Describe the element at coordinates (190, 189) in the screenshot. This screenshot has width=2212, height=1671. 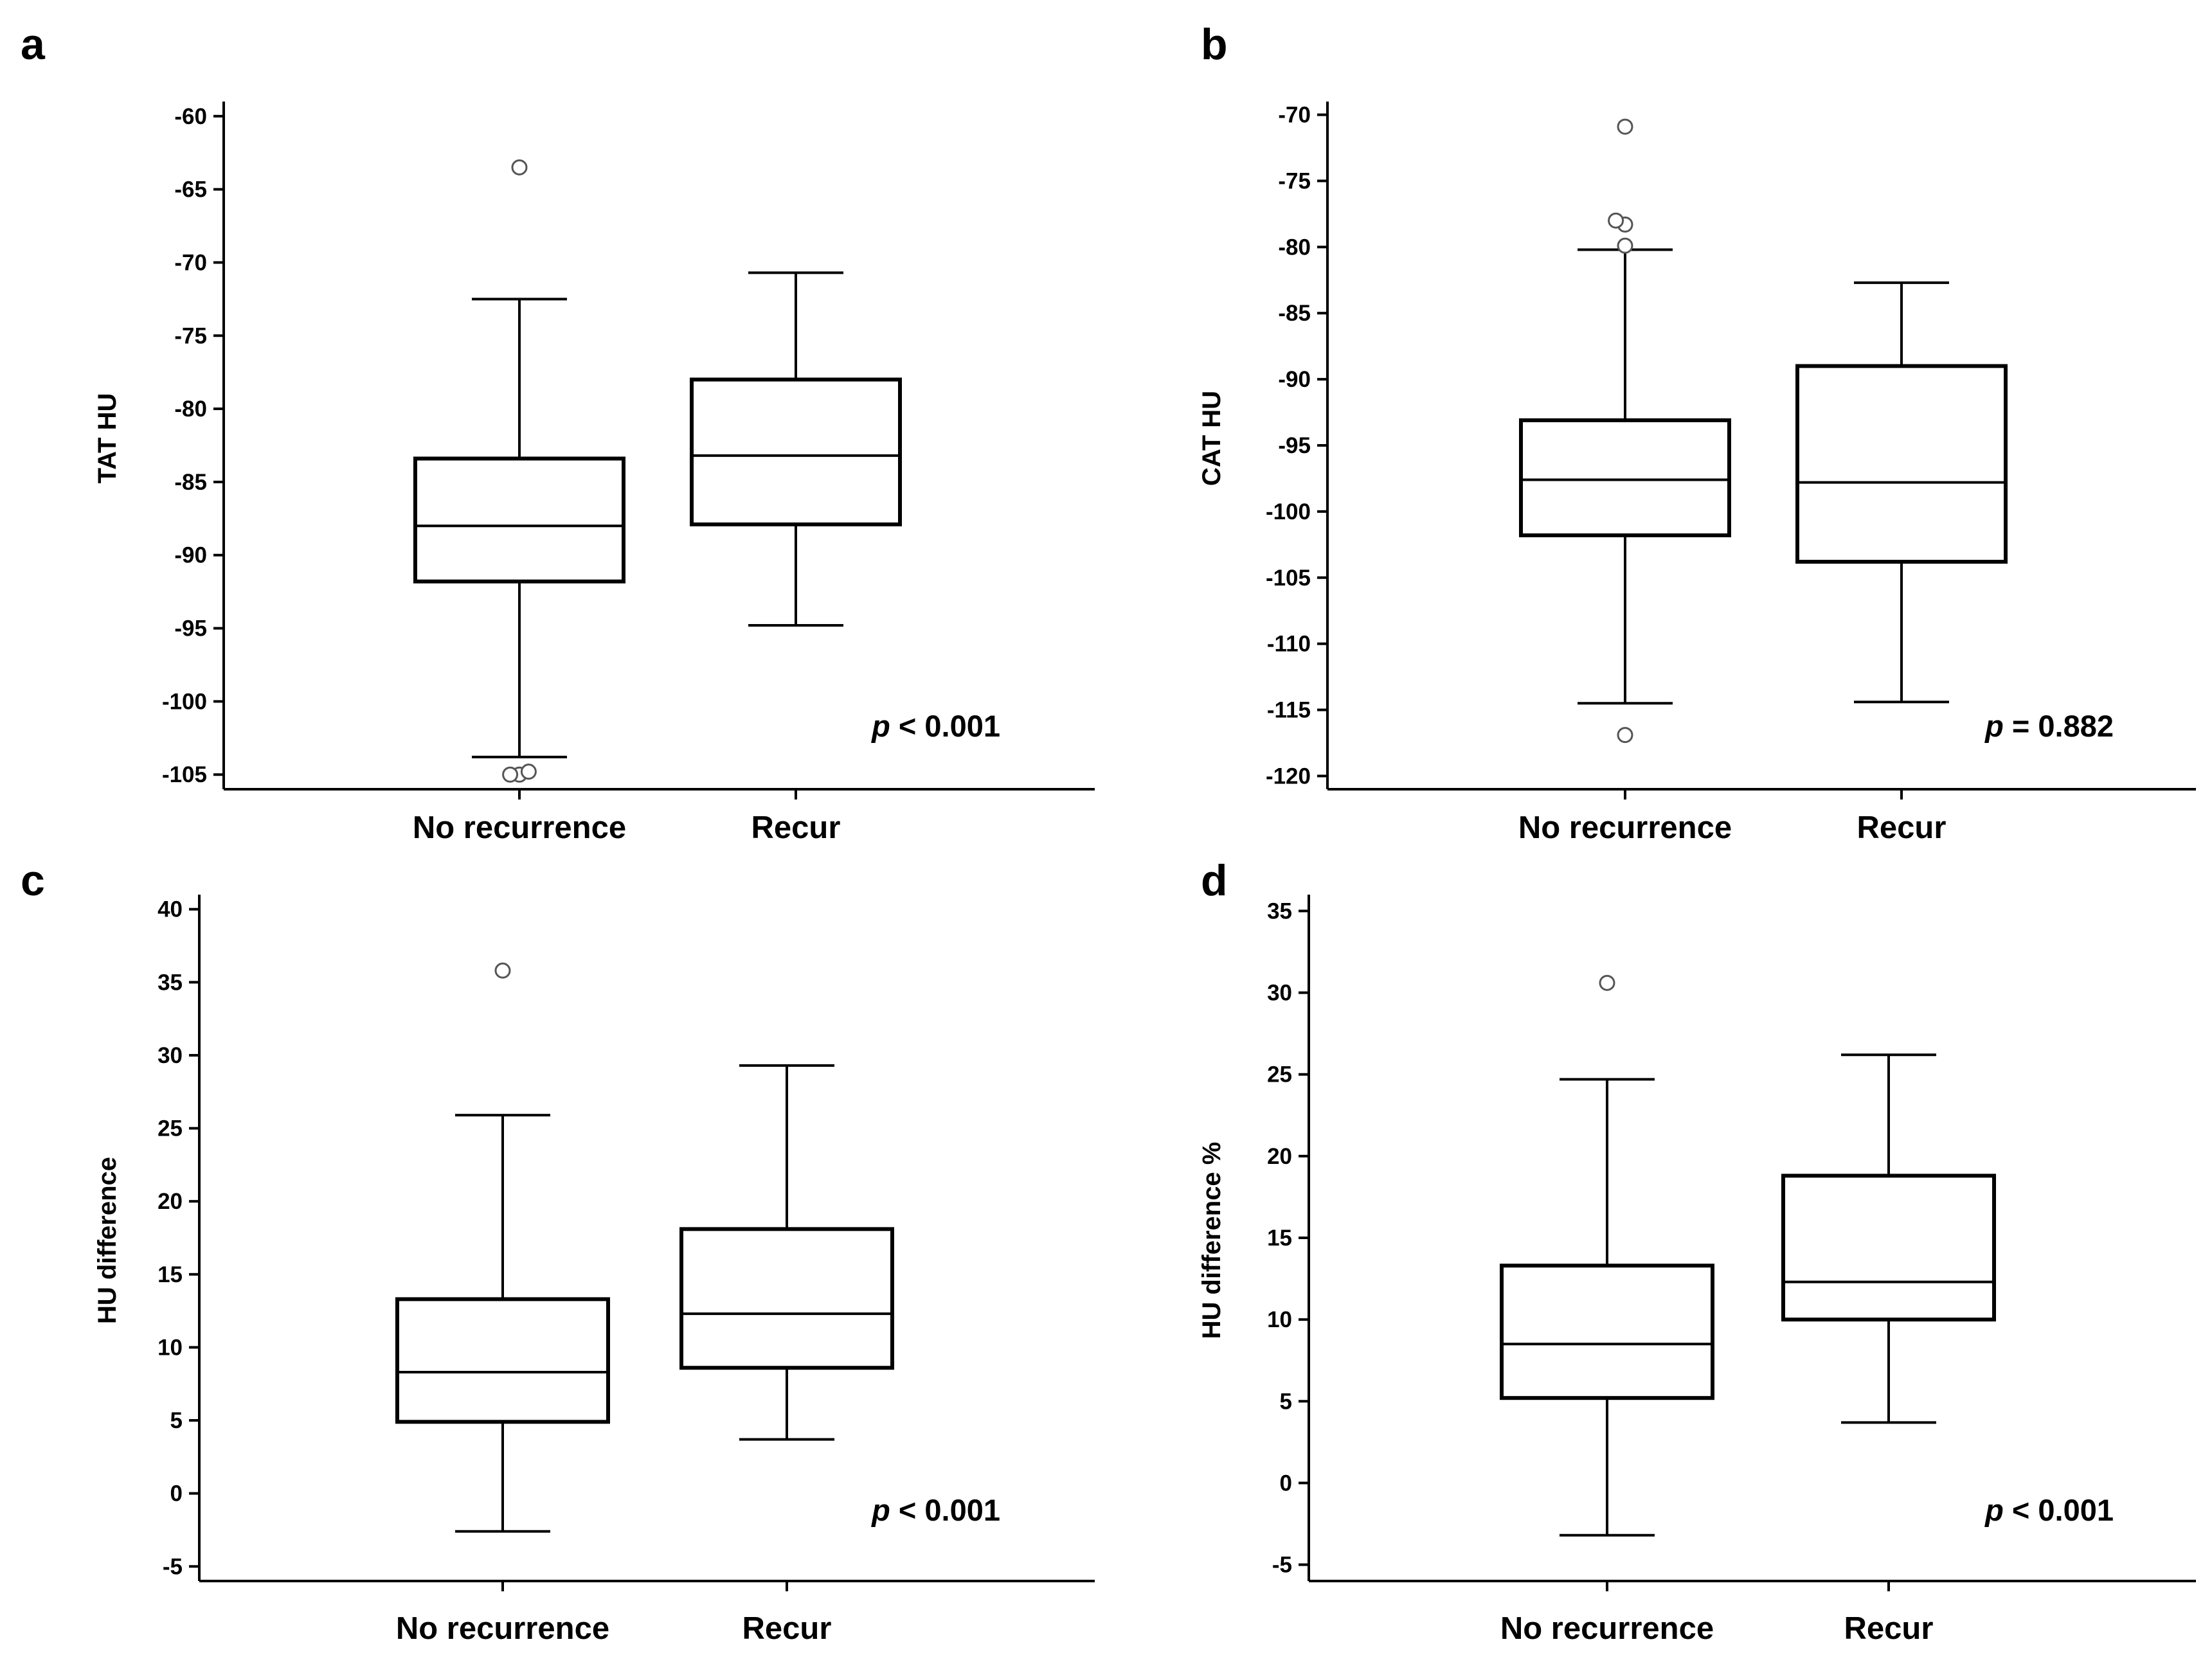
I see `y-tick-label: -65` at that location.